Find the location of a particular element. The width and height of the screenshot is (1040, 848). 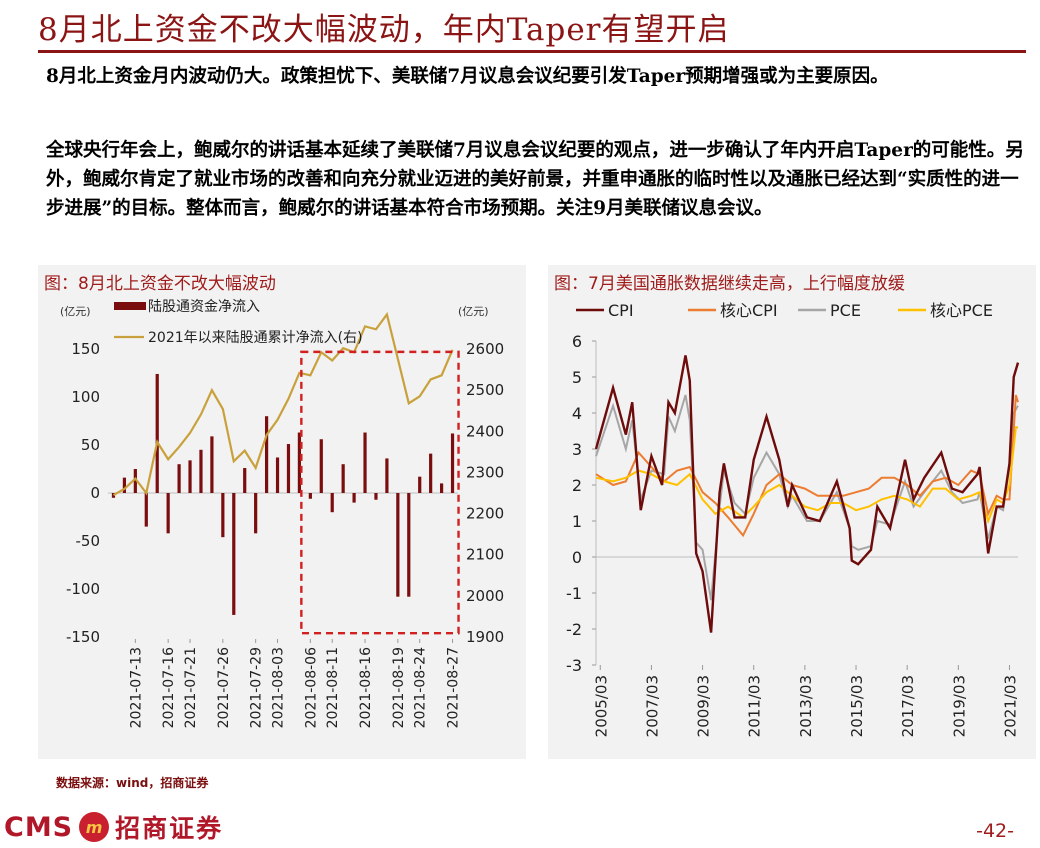

core-pce-line is located at coordinates (806, 475).